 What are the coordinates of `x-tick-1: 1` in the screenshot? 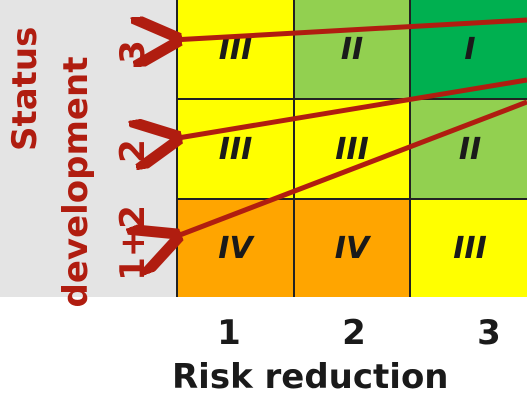 It's located at (229, 333).